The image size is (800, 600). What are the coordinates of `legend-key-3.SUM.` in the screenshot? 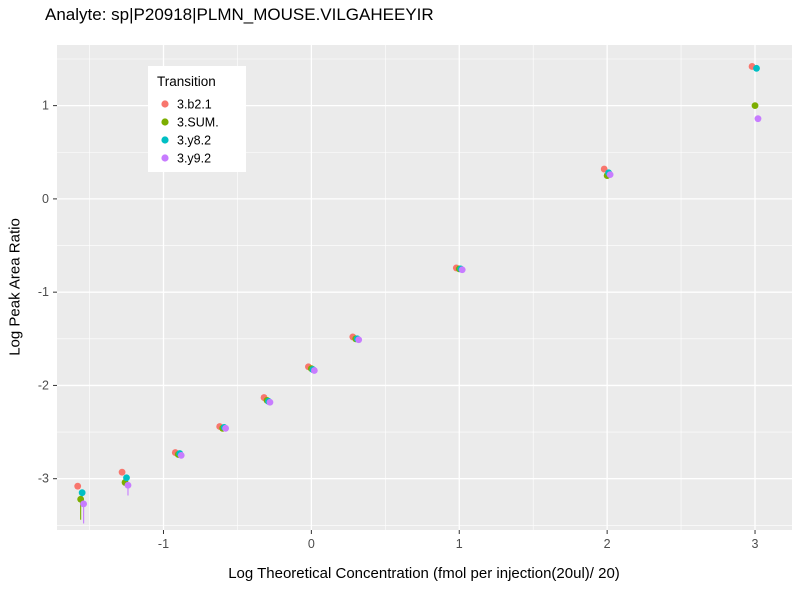 It's located at (165, 122).